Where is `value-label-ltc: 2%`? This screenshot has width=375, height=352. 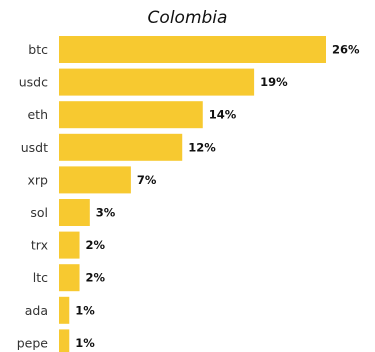
value-label-ltc: 2% is located at coordinates (96, 278).